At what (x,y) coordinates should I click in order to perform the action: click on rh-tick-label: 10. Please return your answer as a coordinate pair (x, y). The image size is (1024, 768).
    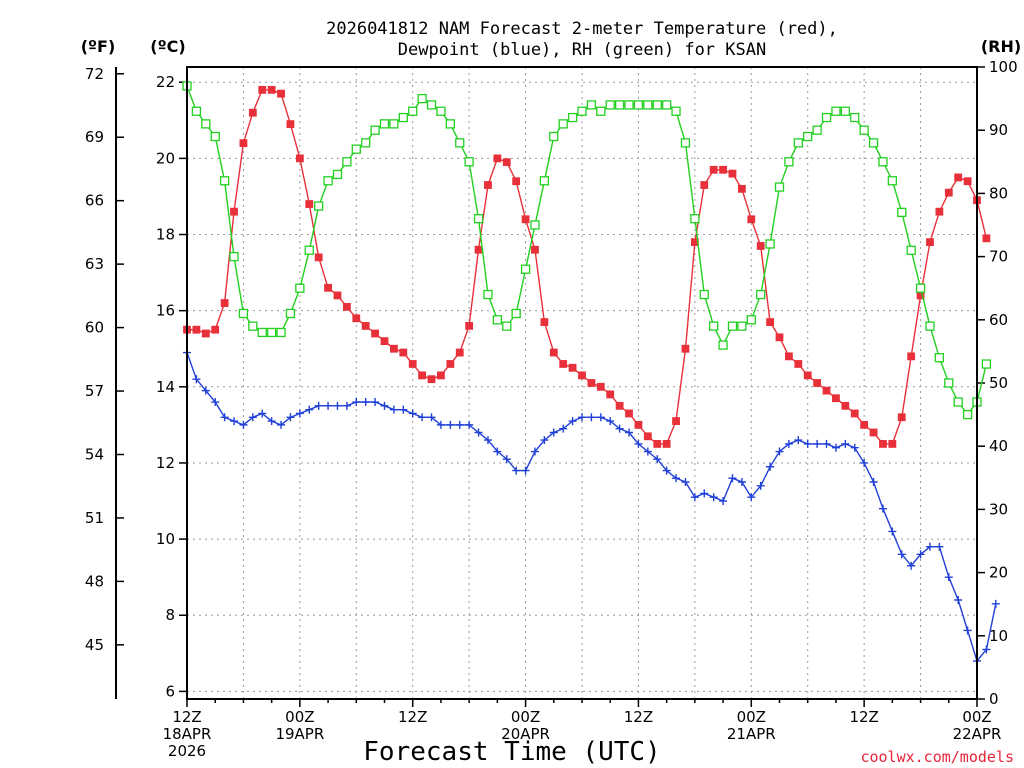
    Looking at the image, I should click on (998, 636).